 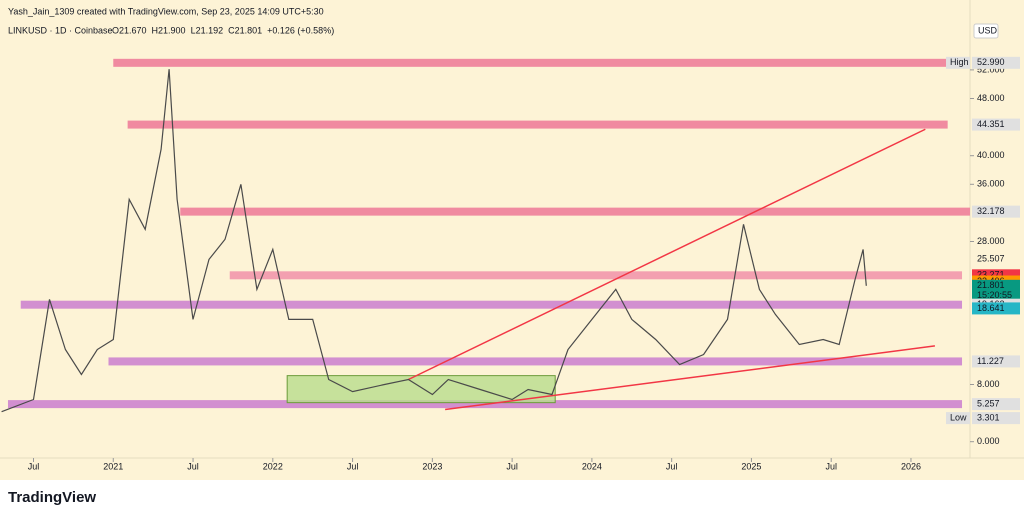 What do you see at coordinates (273, 466) in the screenshot?
I see `x-tick-label: 2022` at bounding box center [273, 466].